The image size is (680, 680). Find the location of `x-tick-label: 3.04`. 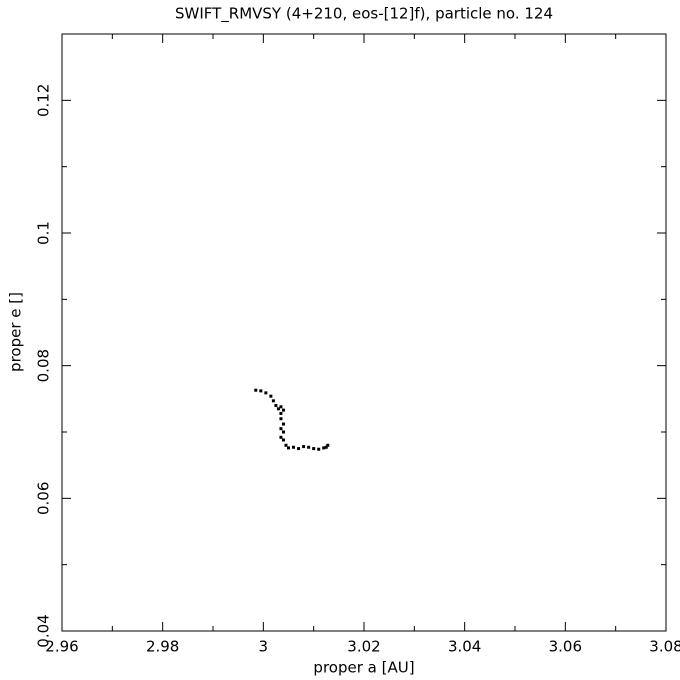

x-tick-label: 3.04 is located at coordinates (464, 647).